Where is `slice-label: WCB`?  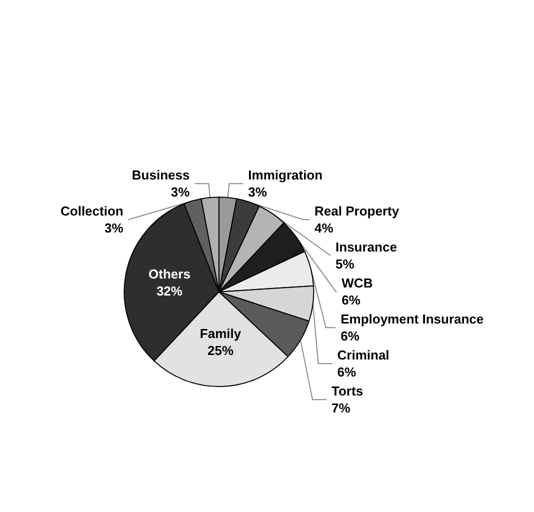 slice-label: WCB is located at coordinates (357, 283).